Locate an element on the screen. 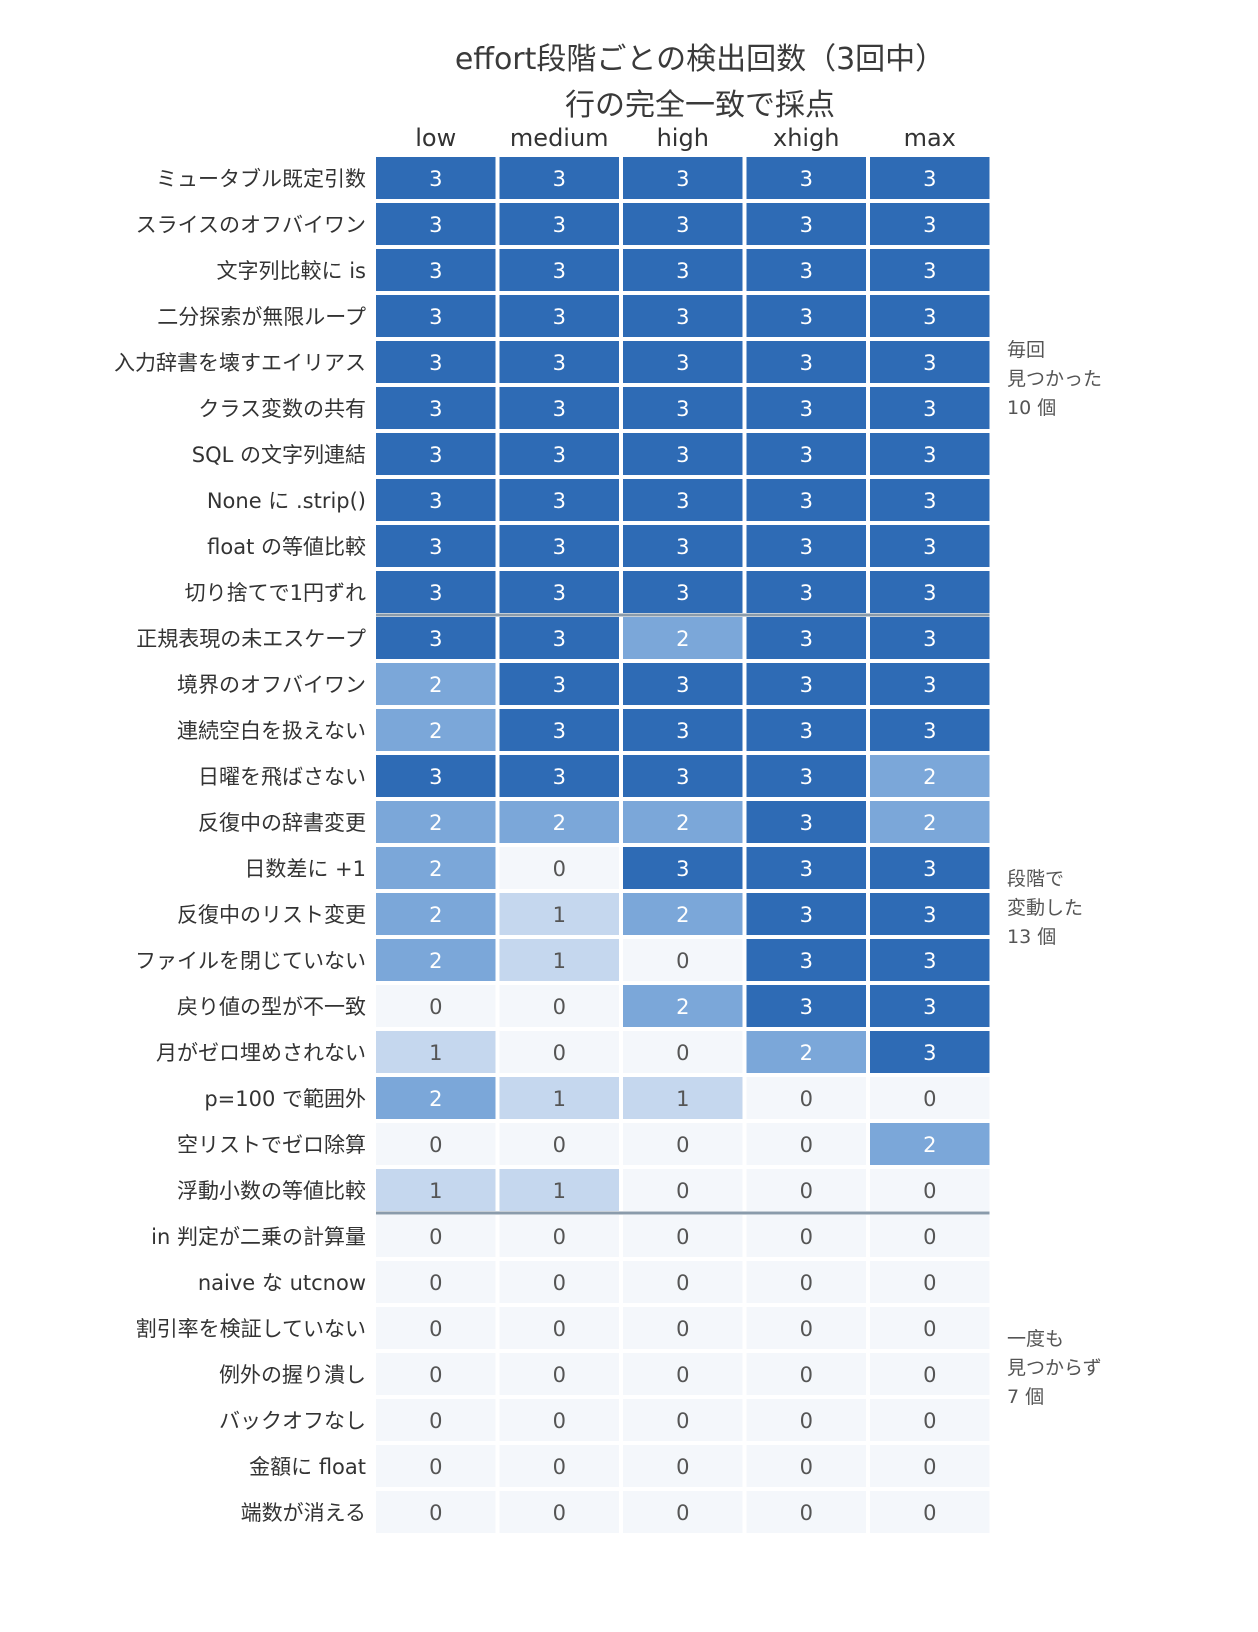 The height and width of the screenshot is (1632, 1258). cell-value: 1 is located at coordinates (559, 961).